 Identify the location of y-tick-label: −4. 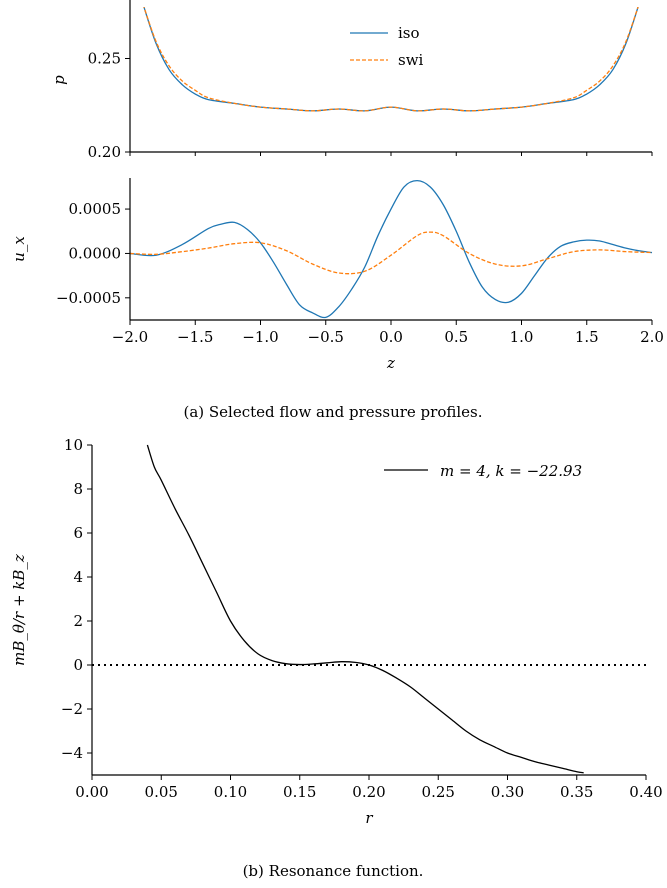
(72, 753).